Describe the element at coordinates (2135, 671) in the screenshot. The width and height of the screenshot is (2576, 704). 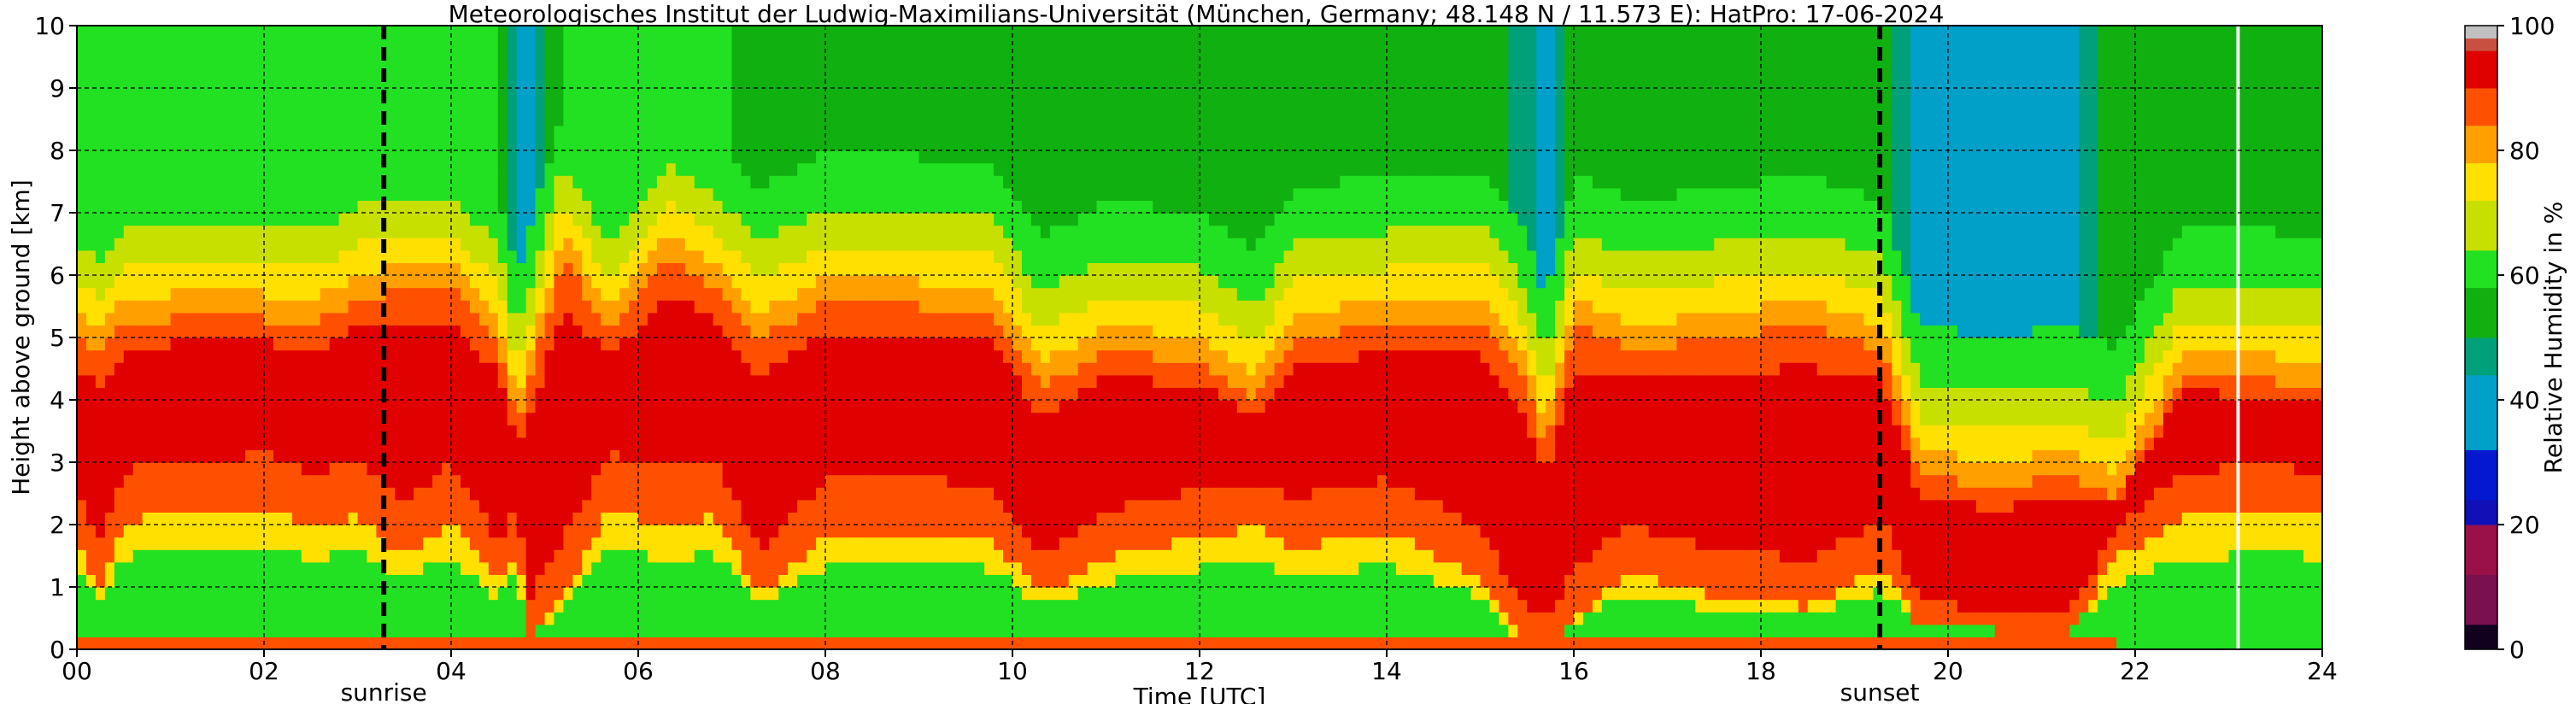
I see `x-tick-label: 22` at that location.